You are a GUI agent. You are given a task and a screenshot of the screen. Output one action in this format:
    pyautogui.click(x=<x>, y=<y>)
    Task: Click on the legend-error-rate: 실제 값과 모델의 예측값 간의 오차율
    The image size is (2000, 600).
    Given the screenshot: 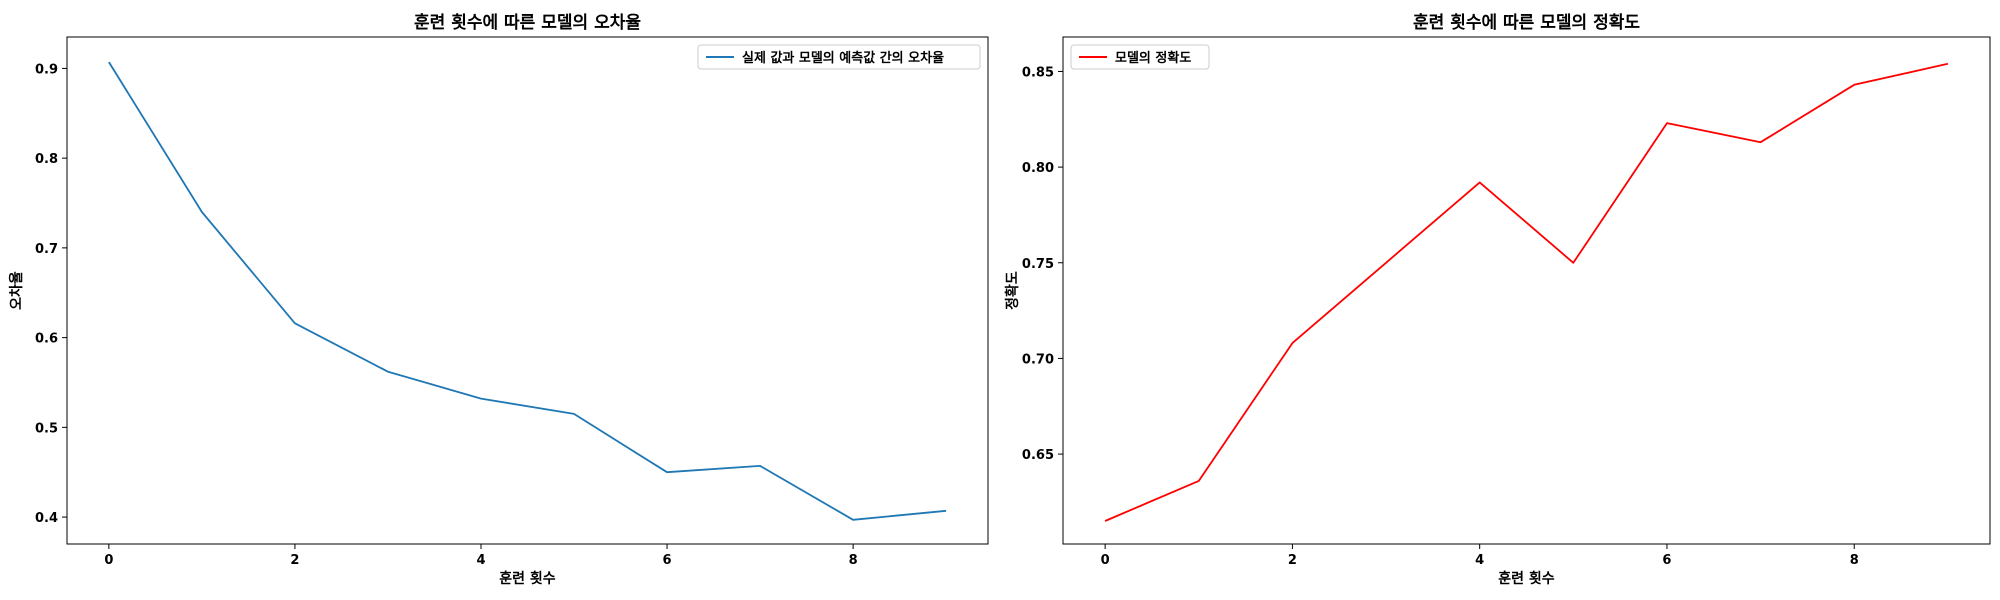 What is the action you would take?
    pyautogui.click(x=839, y=57)
    